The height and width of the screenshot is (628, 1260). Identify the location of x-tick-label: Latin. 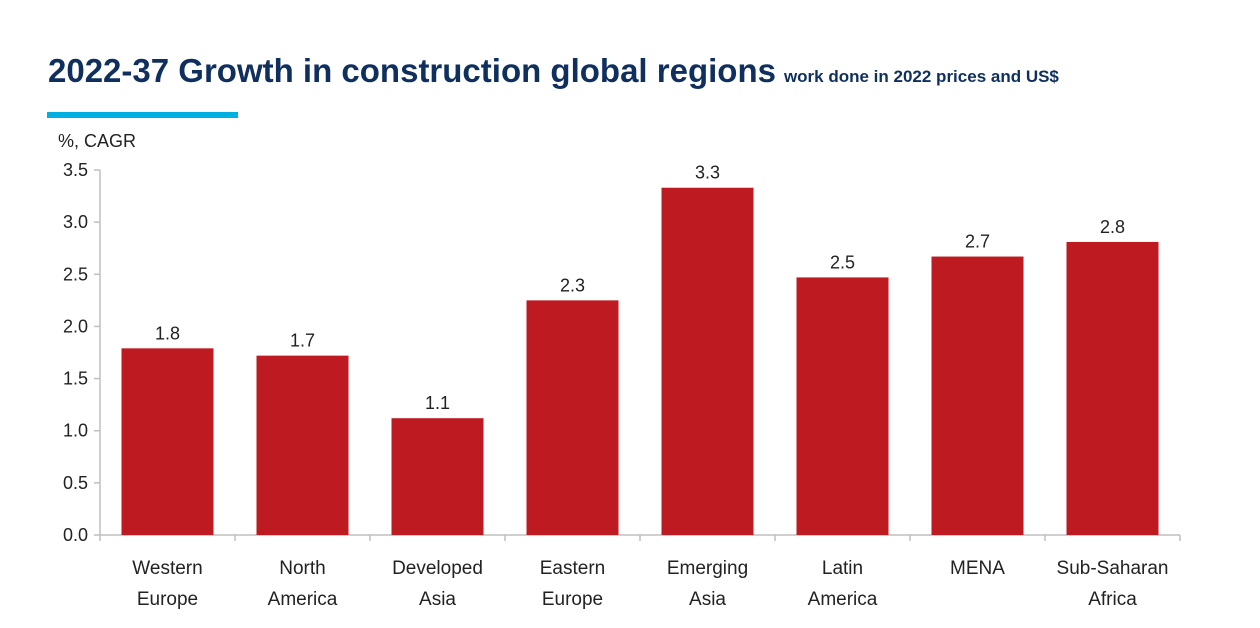
(842, 568).